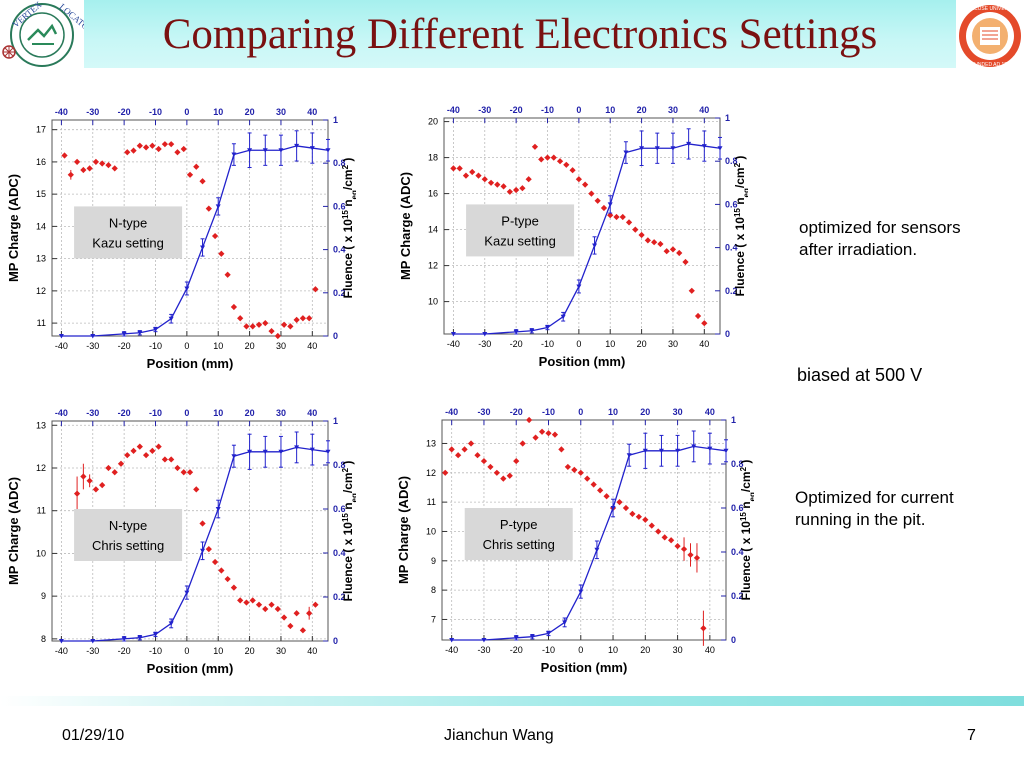  I want to click on setting-label-line2: Chris setting, so click(519, 544).